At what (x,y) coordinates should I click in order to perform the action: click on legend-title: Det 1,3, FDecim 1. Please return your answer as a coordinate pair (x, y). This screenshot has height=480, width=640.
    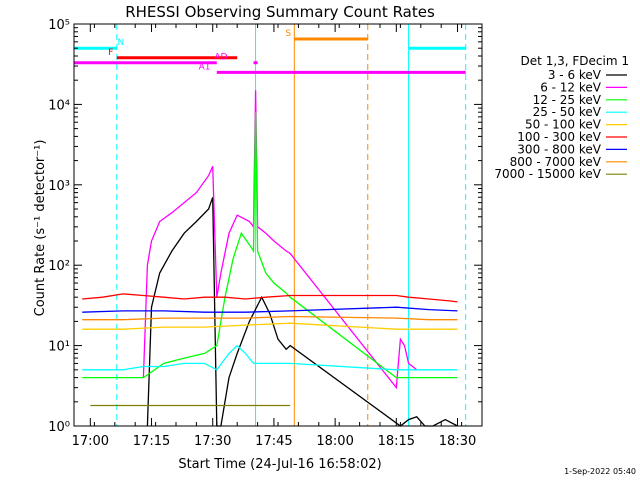
    Looking at the image, I should click on (575, 61).